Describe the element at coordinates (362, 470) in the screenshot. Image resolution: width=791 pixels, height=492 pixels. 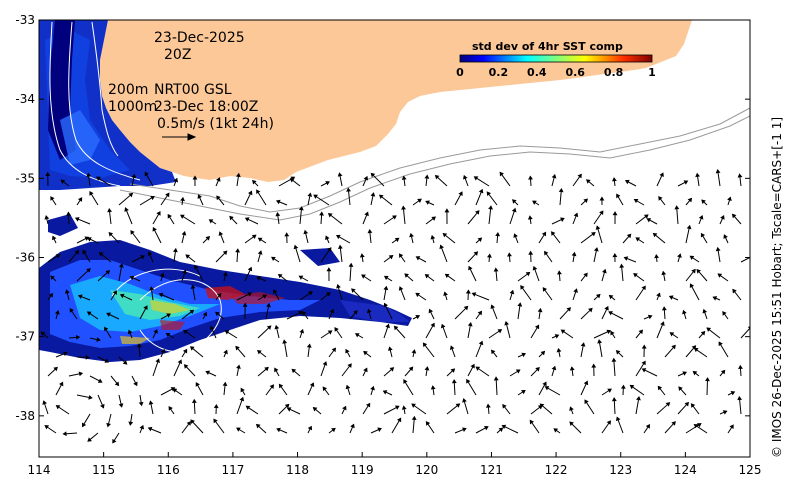
I see `lon-tick-label: 119` at that location.